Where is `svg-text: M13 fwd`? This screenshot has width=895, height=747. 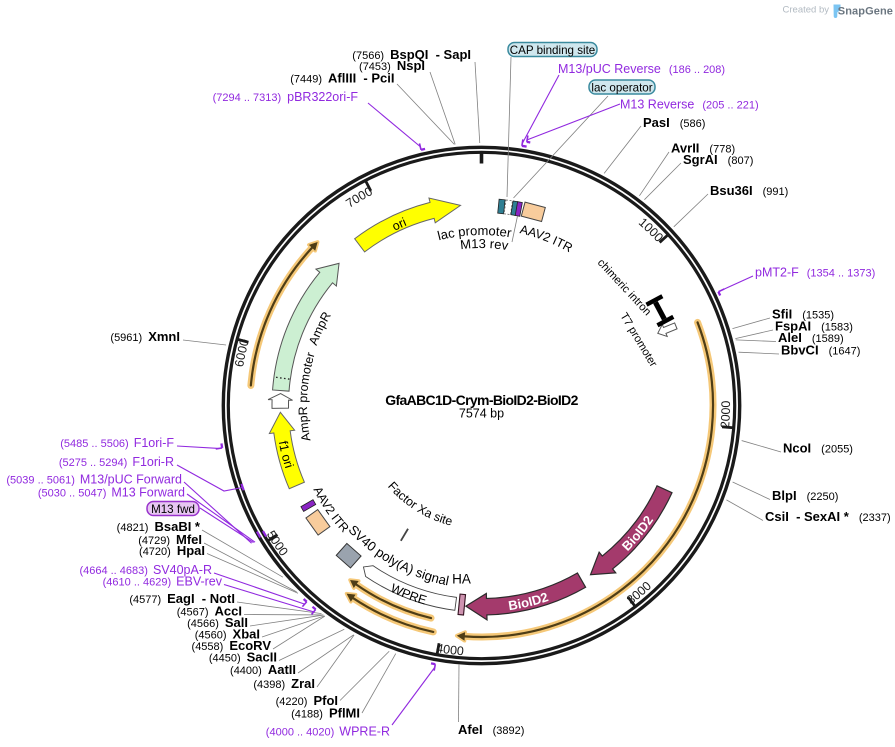
svg-text: M13 fwd is located at coordinates (173, 509).